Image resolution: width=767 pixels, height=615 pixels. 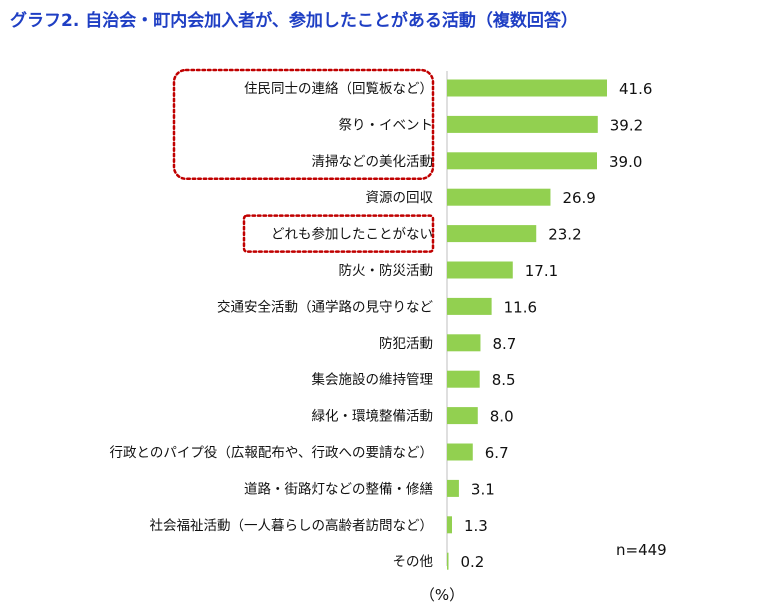 What do you see at coordinates (625, 162) in the screenshot?
I see `value-label: 39.0` at bounding box center [625, 162].